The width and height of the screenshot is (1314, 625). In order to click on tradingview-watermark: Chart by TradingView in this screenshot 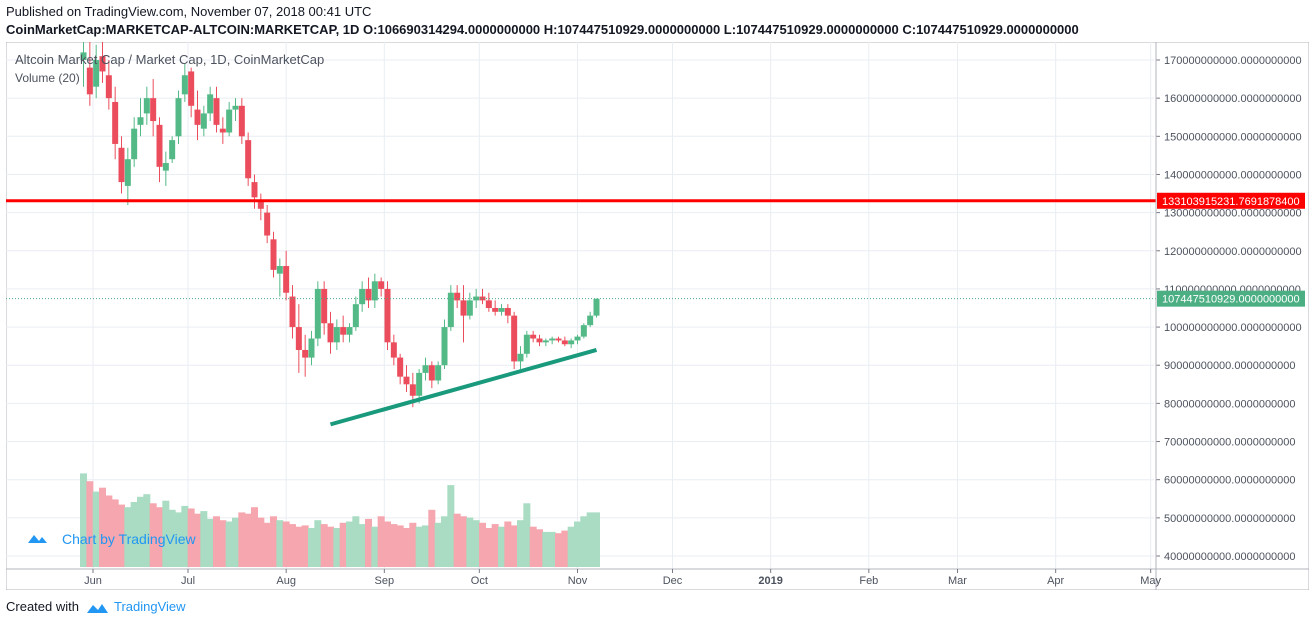, I will do `click(108, 539)`.